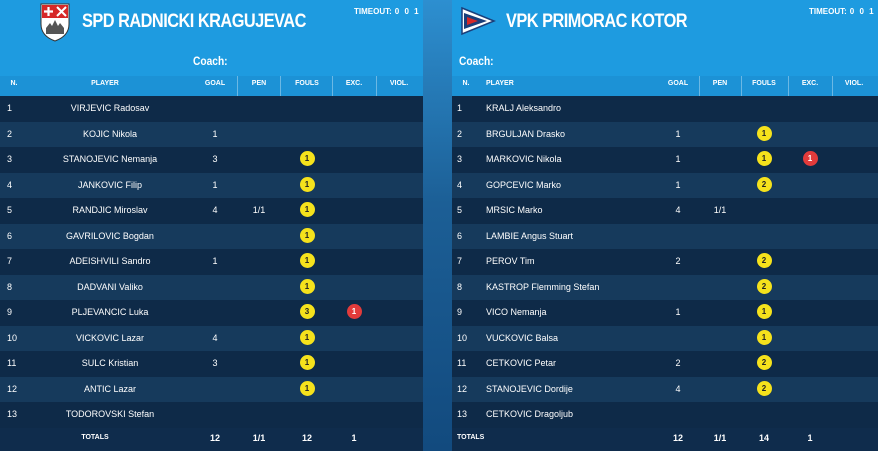  What do you see at coordinates (211, 185) in the screenshot?
I see `player-row: 4 JANKOVIC Filip 1 1` at bounding box center [211, 185].